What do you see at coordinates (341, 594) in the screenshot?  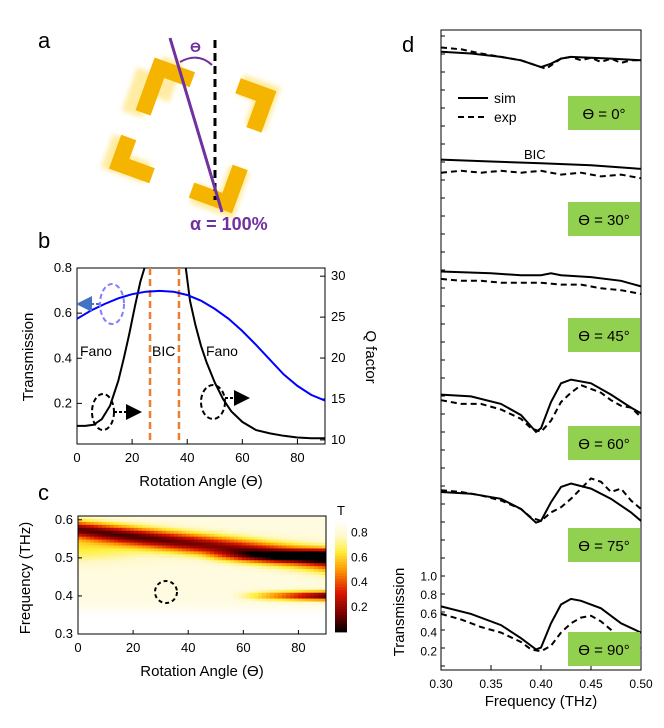 I see `colorbar-swatch` at bounding box center [341, 594].